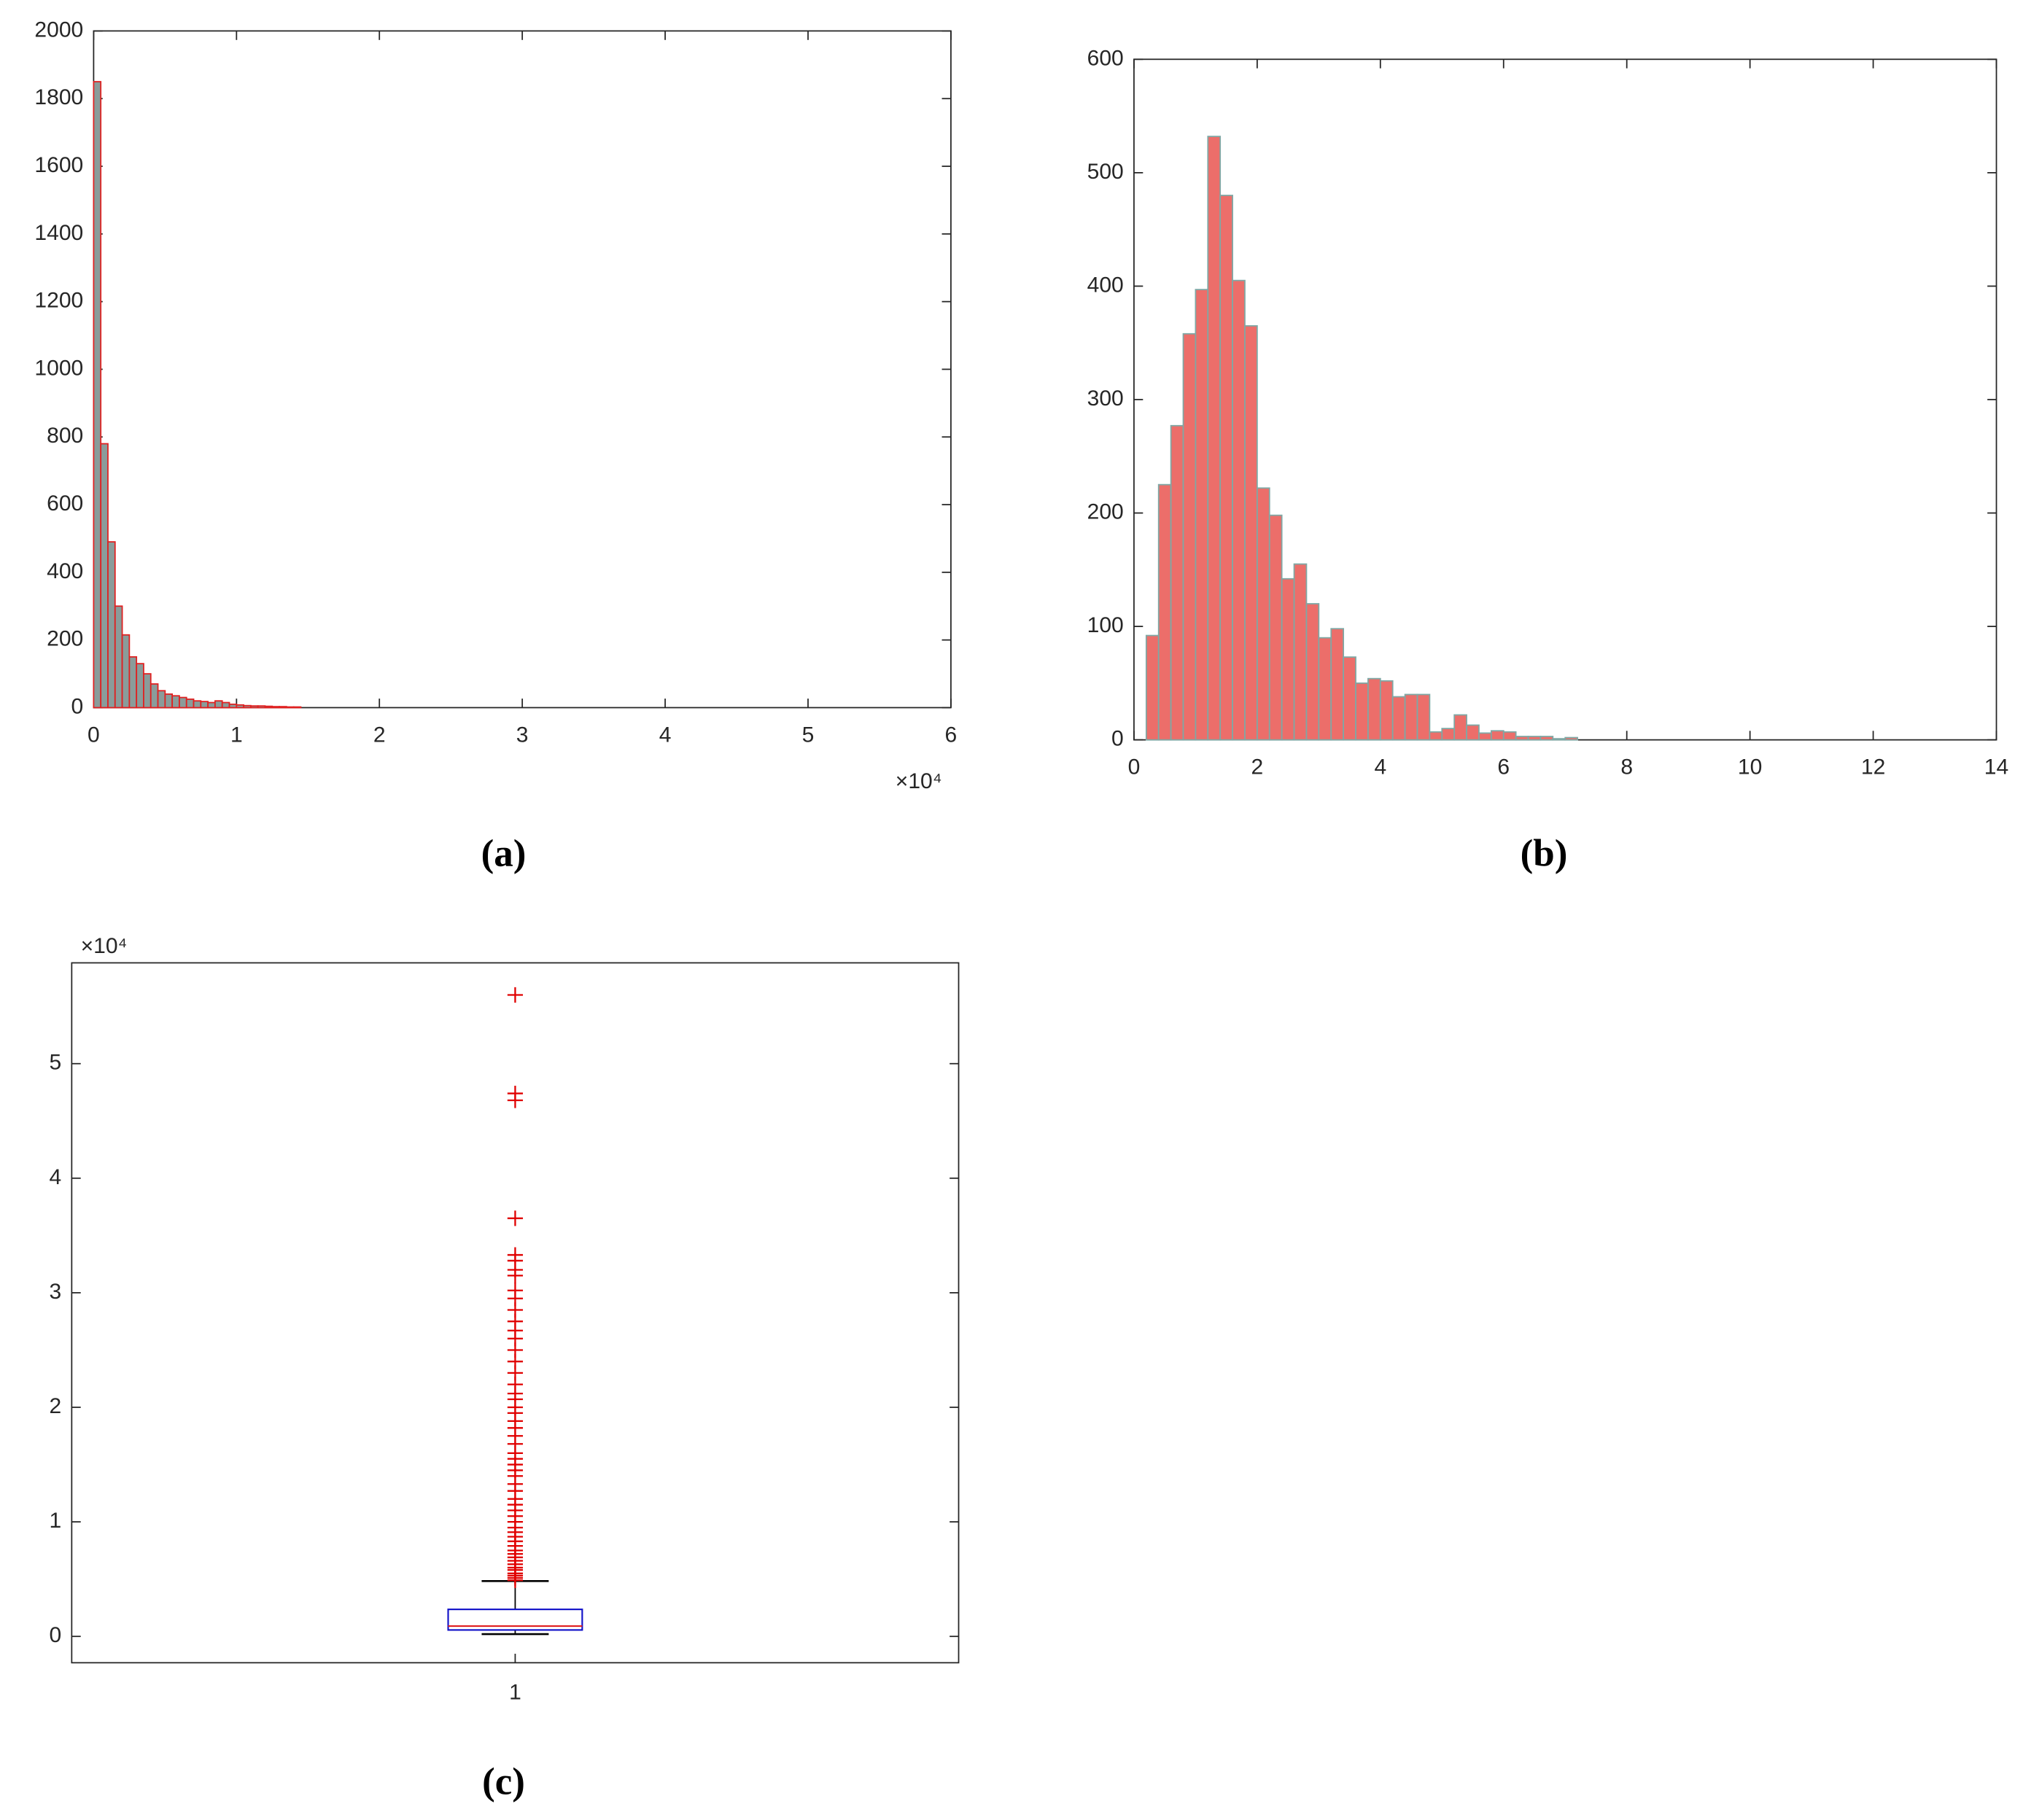  What do you see at coordinates (55, 1292) in the screenshot?
I see `y-tick-label: 3` at bounding box center [55, 1292].